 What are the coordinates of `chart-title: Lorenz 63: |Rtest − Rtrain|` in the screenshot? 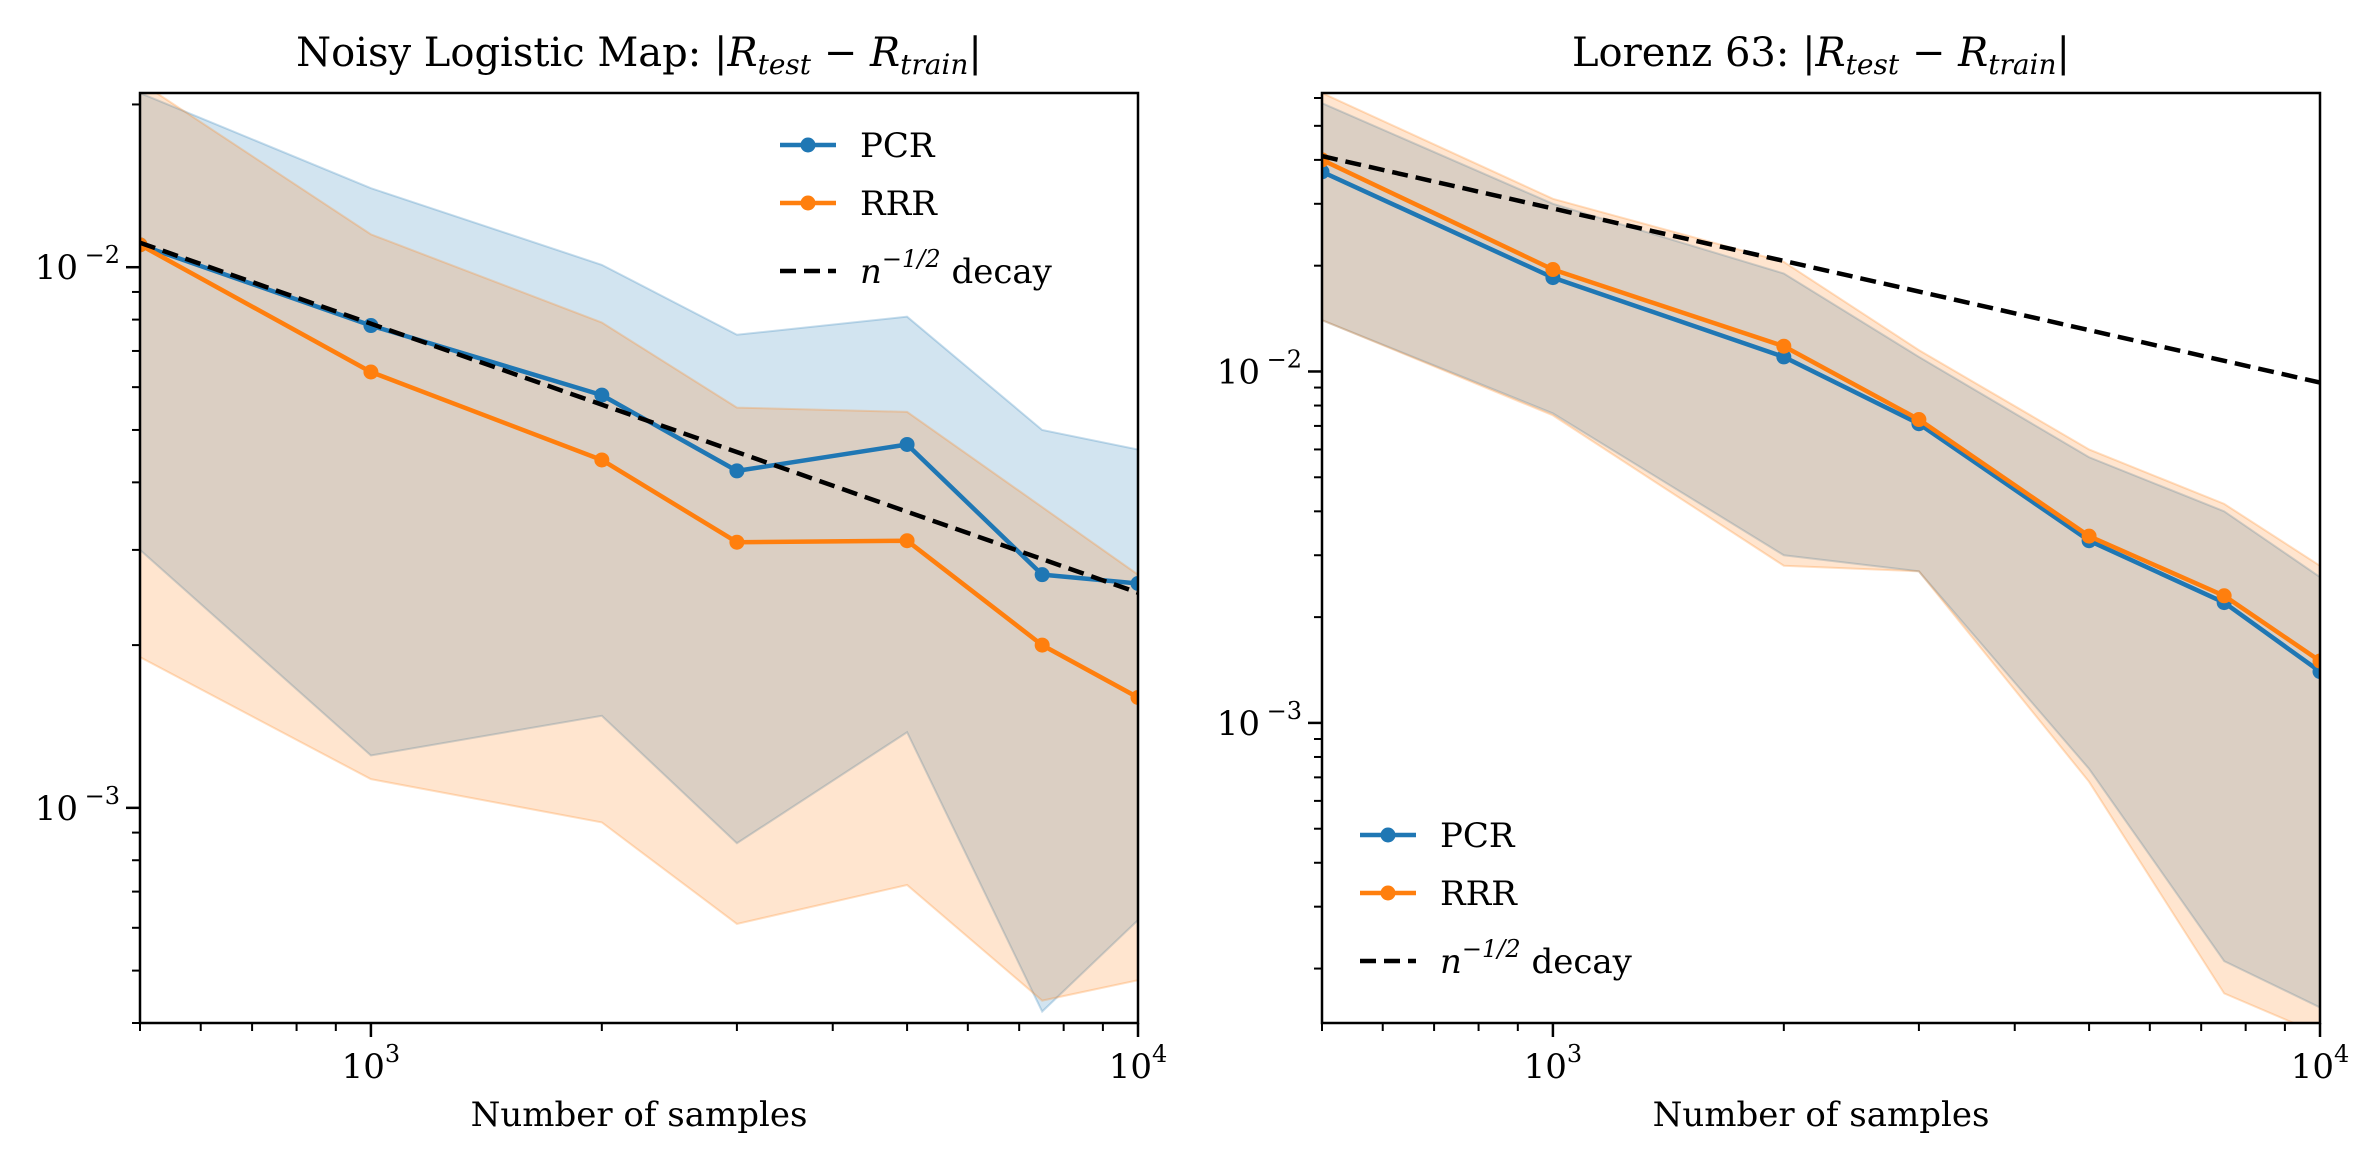 It's located at (1821, 55).